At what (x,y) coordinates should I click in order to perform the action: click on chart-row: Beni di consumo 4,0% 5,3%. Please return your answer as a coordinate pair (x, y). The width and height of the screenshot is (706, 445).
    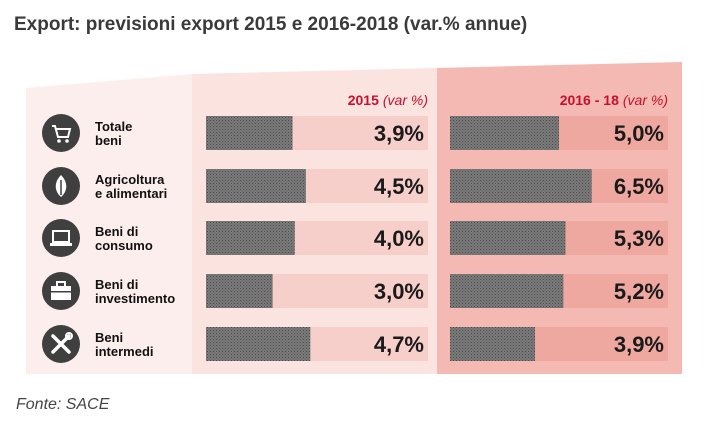
    Looking at the image, I should click on (355, 238).